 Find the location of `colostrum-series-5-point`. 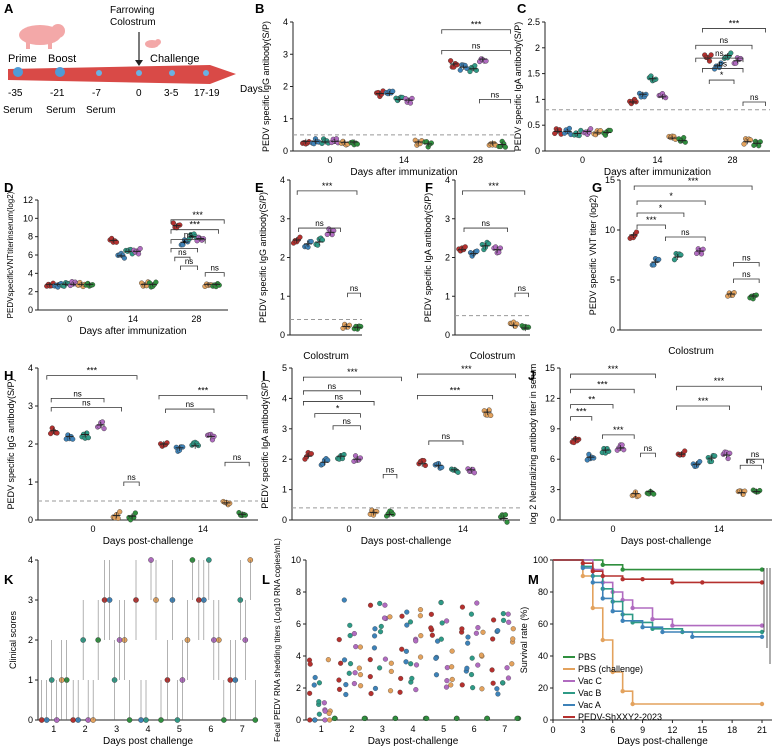

colostrum-series-5-point is located at coordinates (361, 326).